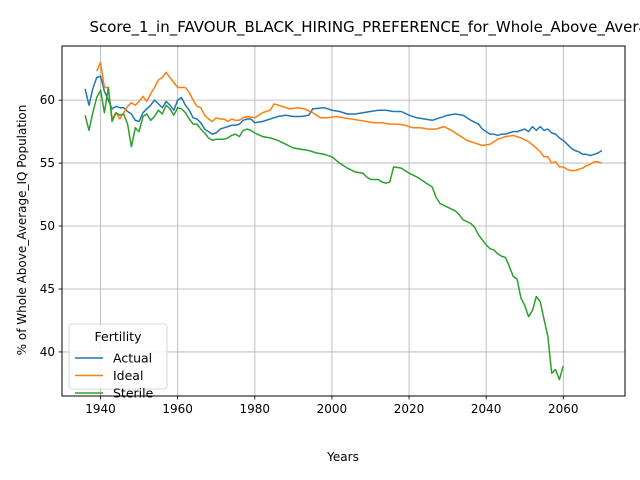  I want to click on legend-label-sterile: Sterile, so click(133, 393).